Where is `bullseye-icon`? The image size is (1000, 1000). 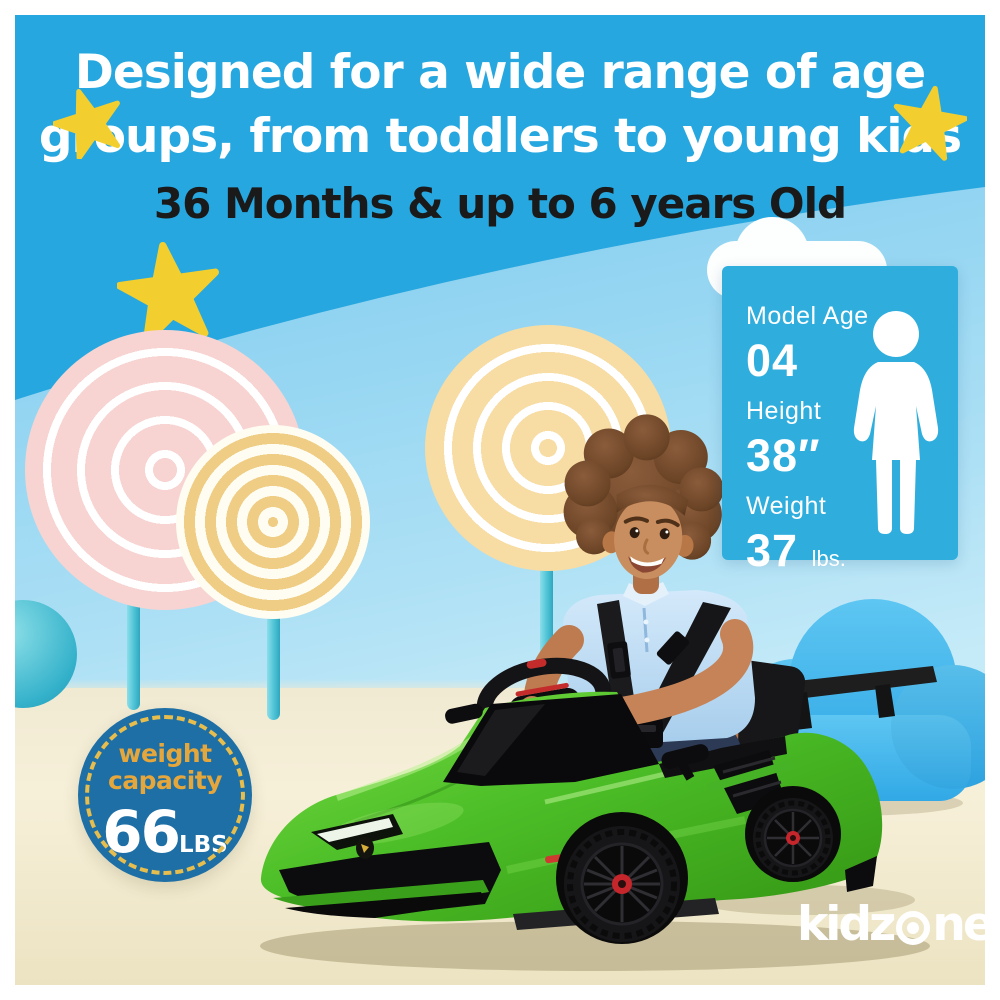 bullseye-icon is located at coordinates (913, 927).